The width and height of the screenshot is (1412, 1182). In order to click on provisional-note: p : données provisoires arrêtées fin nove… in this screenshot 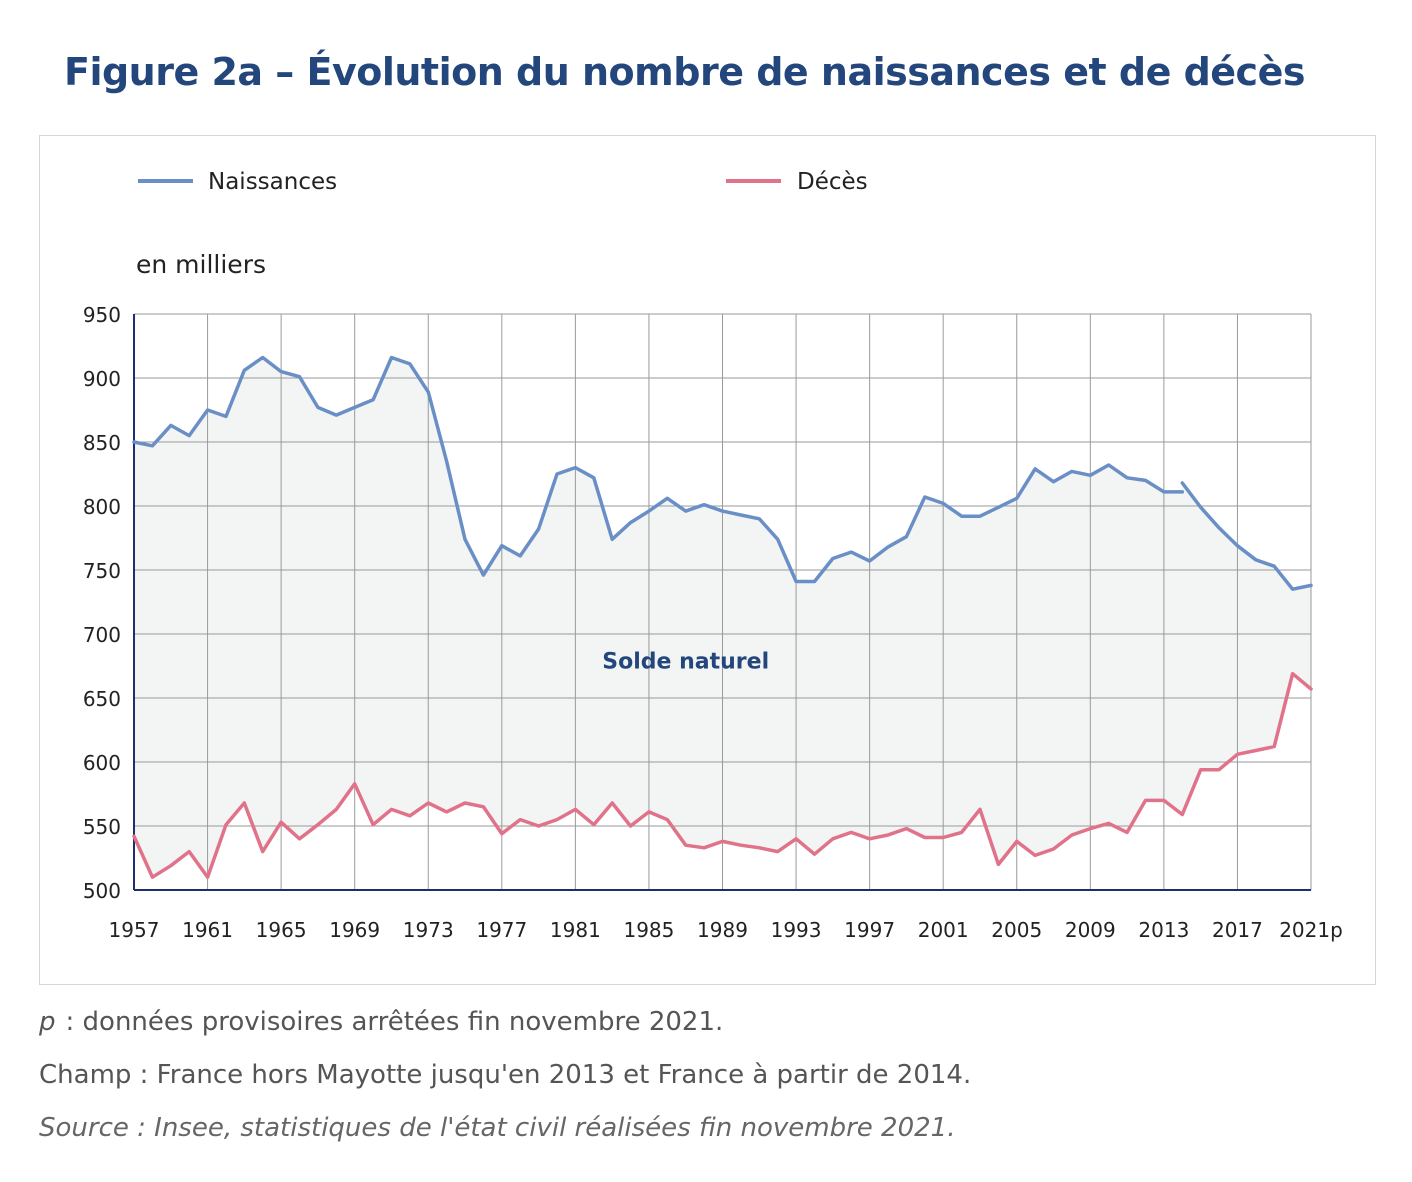, I will do `click(505, 1022)`.